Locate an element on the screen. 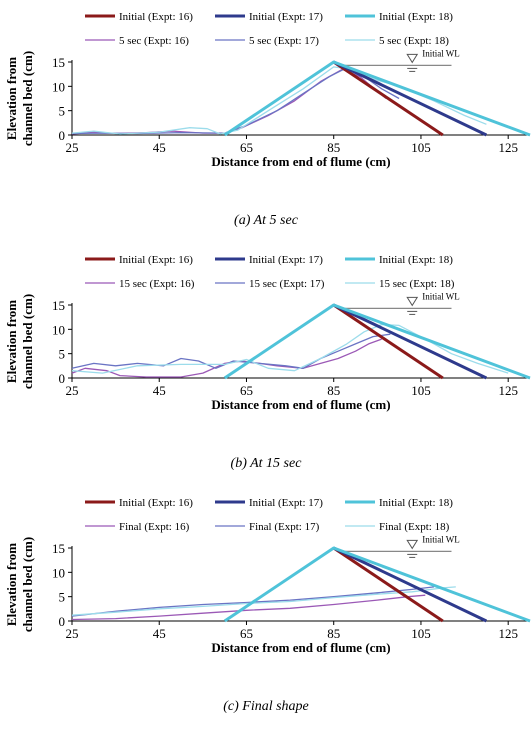 The width and height of the screenshot is (532, 729). chart-title: (b) At 15 sec is located at coordinates (267, 463).